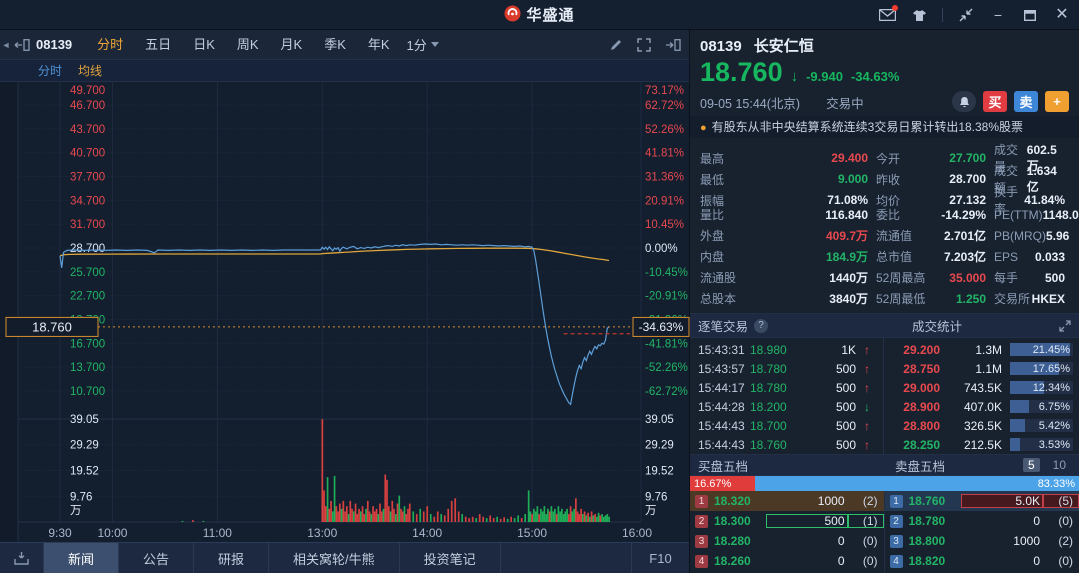  What do you see at coordinates (888, 14) in the screenshot?
I see `messages-icon` at bounding box center [888, 14].